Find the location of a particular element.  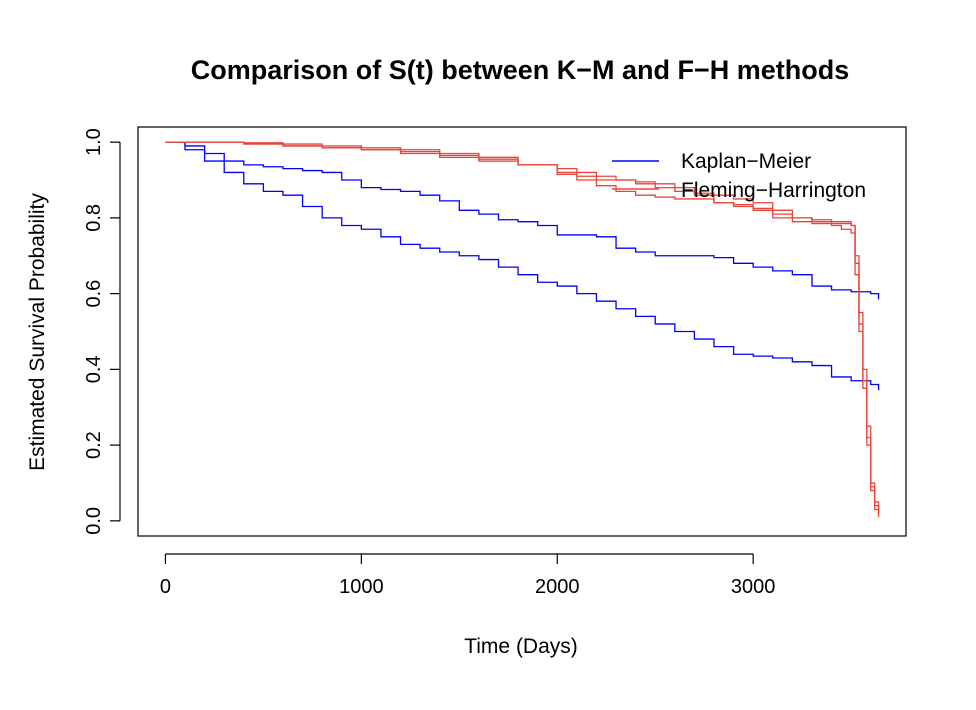

y-tick-label: 0.4 is located at coordinates (94, 369).